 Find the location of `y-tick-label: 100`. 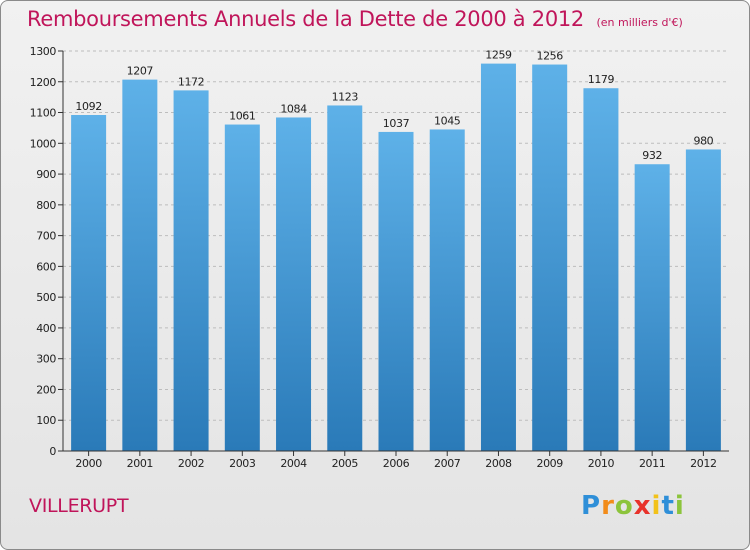

y-tick-label: 100 is located at coordinates (46, 420).